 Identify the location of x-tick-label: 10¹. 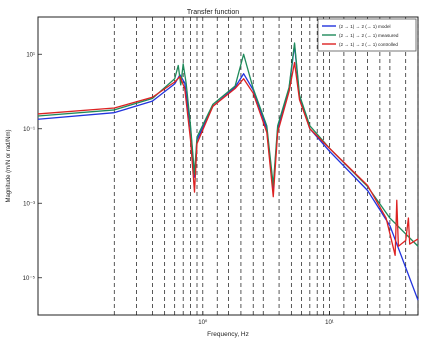
(329, 323).